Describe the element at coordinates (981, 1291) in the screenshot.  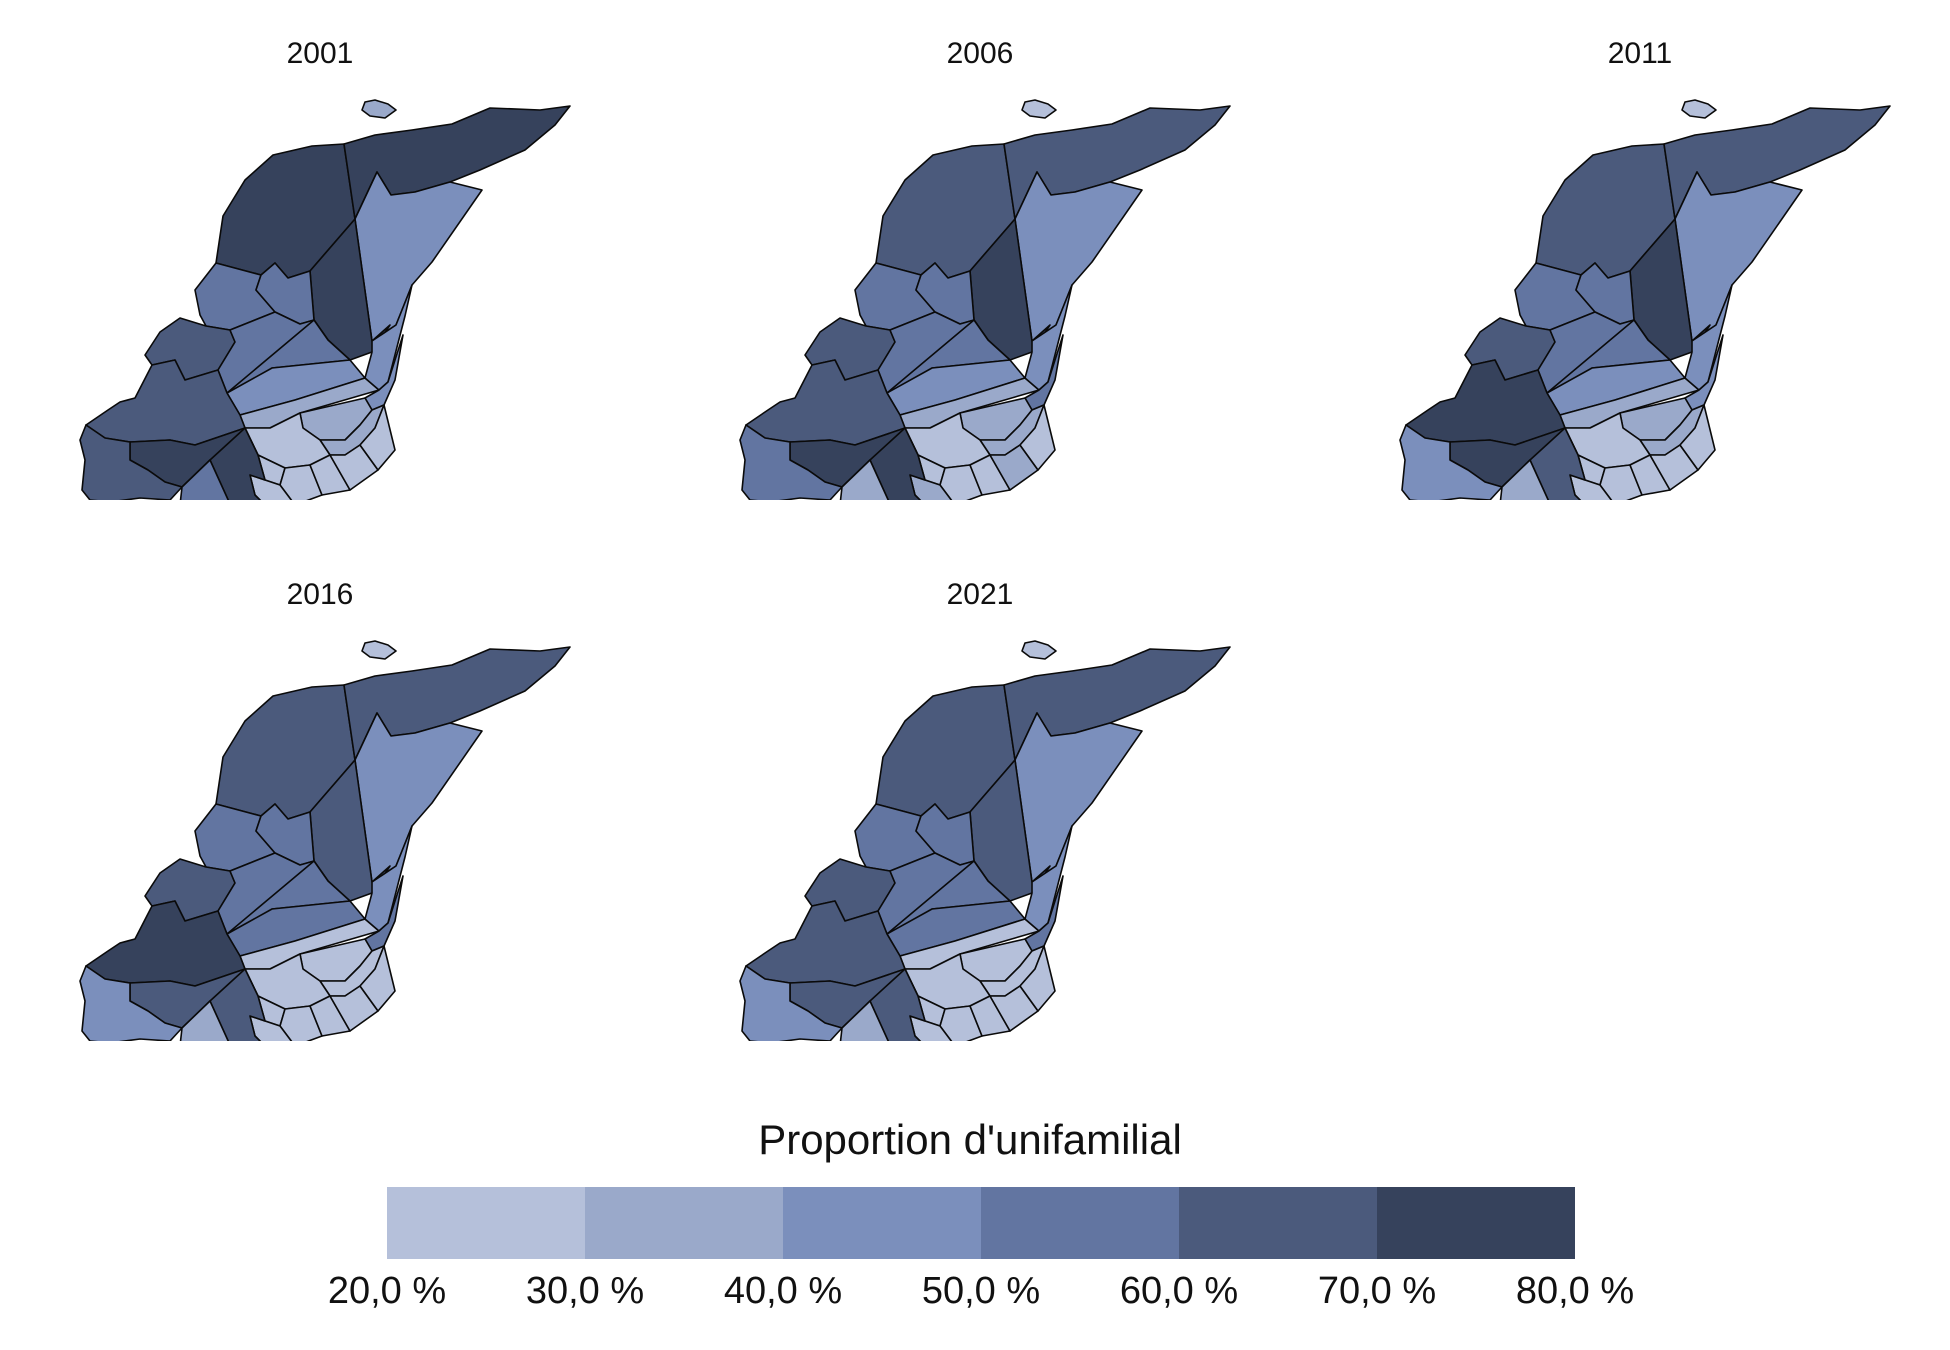
I see `legend-tick-label: 50,0 %` at that location.